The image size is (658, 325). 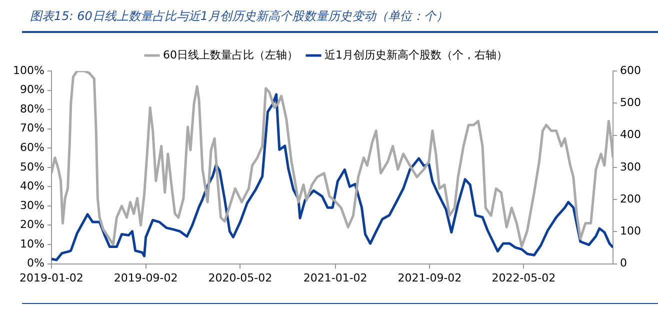 I want to click on y-tick-label: 40%, so click(x=32, y=186).